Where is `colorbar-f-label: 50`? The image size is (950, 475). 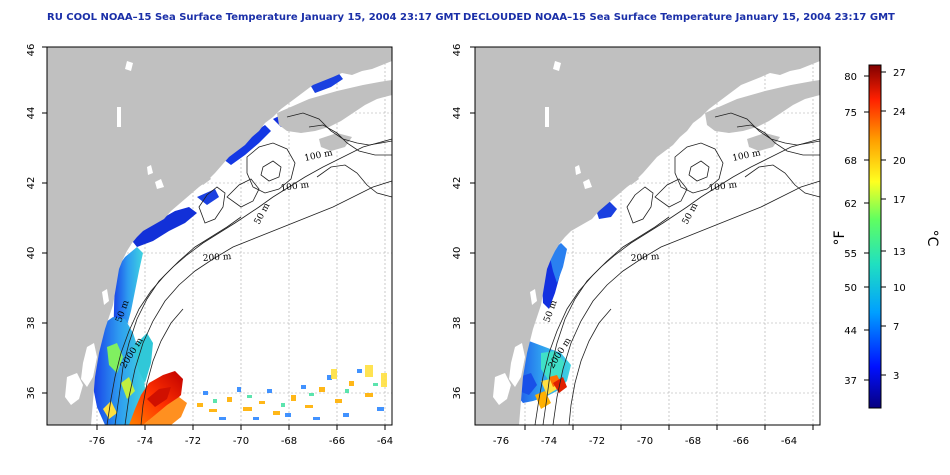 colorbar-f-label: 50 is located at coordinates (850, 288).